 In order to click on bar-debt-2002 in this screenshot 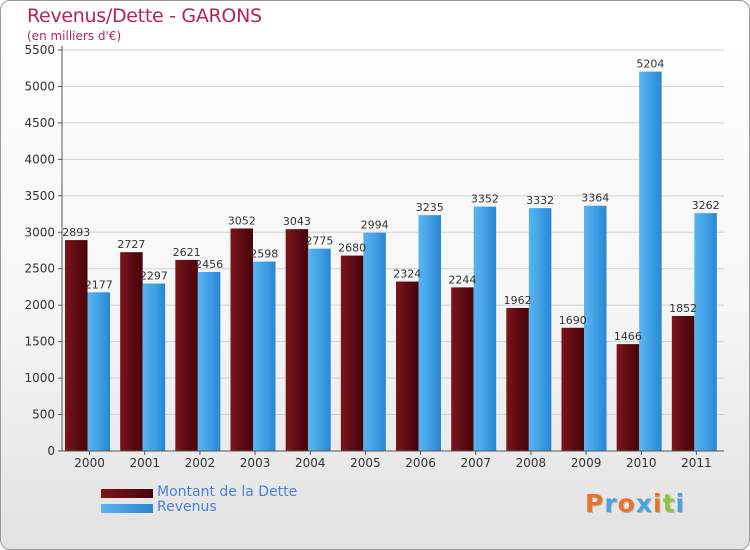, I will do `click(186, 355)`.